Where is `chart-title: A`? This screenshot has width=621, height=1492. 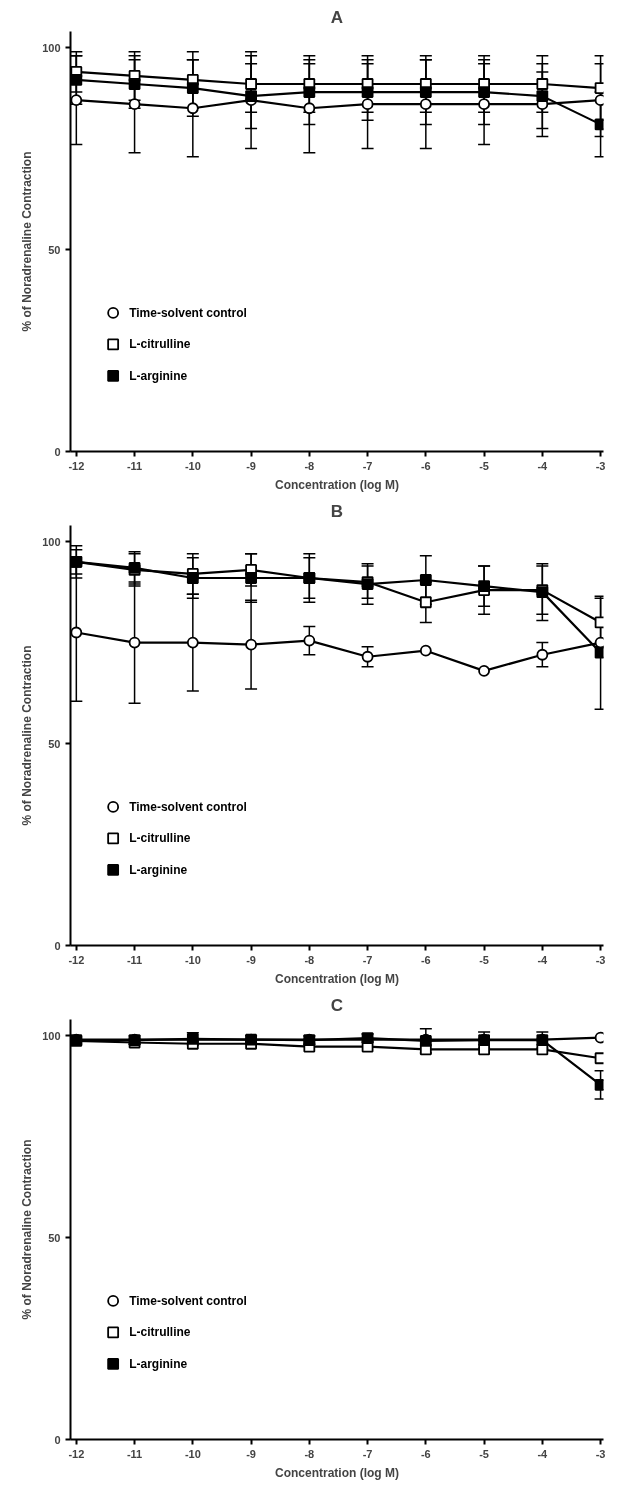
chart-title: A is located at coordinates (337, 17).